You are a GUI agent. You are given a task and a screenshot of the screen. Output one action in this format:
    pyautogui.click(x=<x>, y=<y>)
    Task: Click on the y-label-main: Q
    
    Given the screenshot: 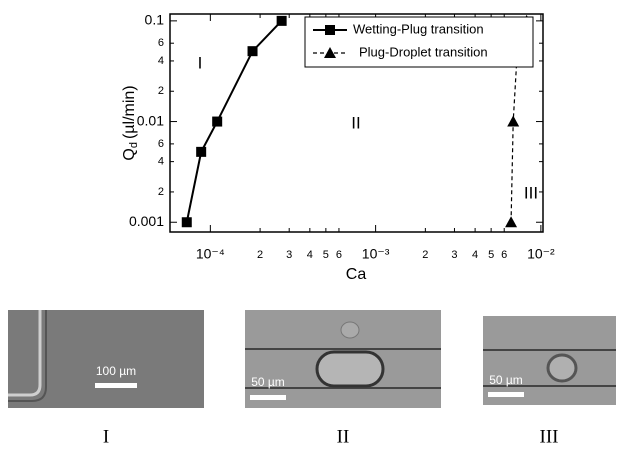 What is the action you would take?
    pyautogui.click(x=129, y=154)
    